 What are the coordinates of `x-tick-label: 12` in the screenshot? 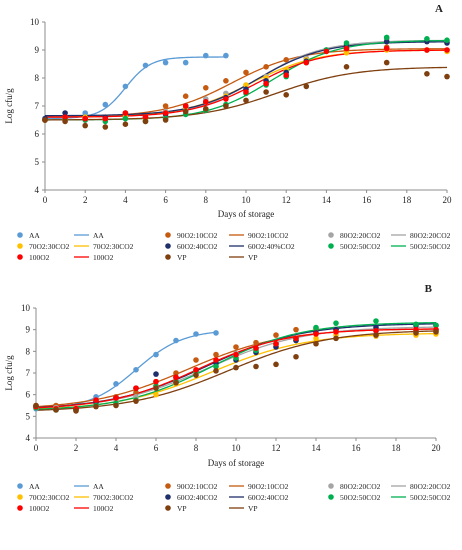 It's located at (276, 448).